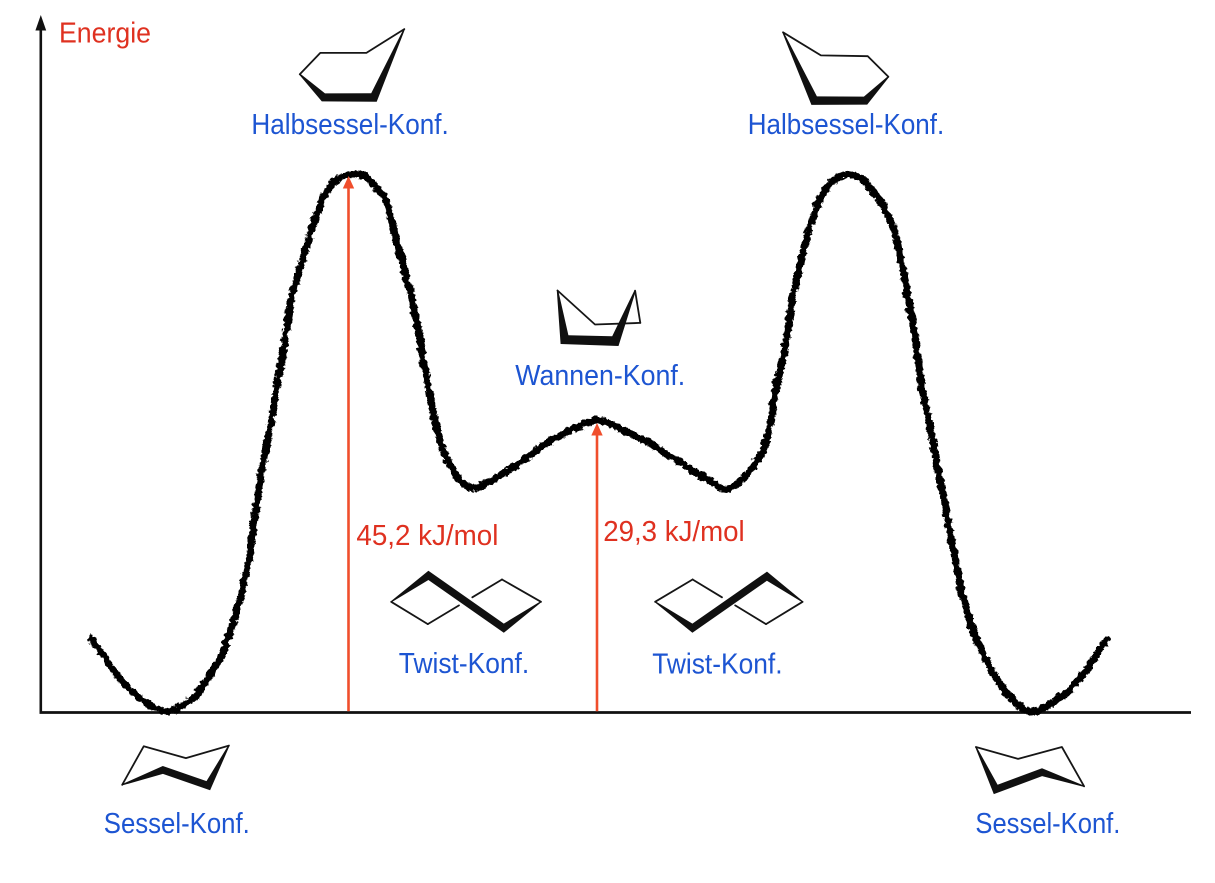 Image resolution: width=1215 pixels, height=883 pixels. Describe the element at coordinates (600, 376) in the screenshot. I see `svg-text: Wannen-Konf.` at that location.